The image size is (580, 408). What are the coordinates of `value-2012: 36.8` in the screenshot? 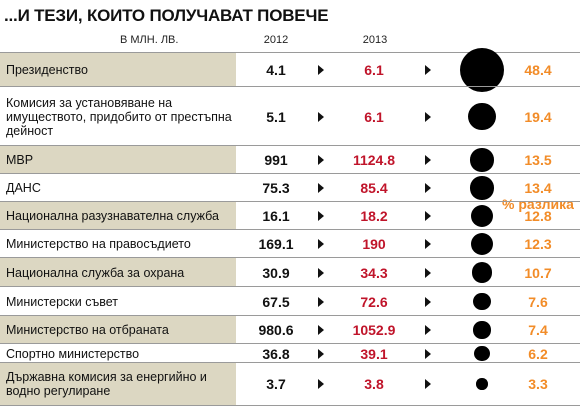 It's located at (276, 353).